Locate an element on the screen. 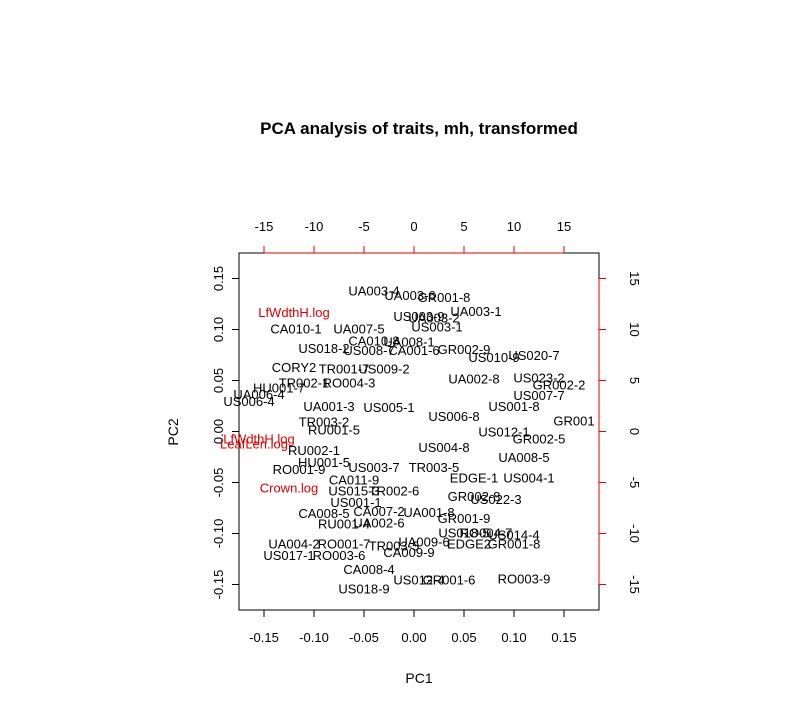 This screenshot has height=709, width=800. point-label: CA010-1 is located at coordinates (295, 328).